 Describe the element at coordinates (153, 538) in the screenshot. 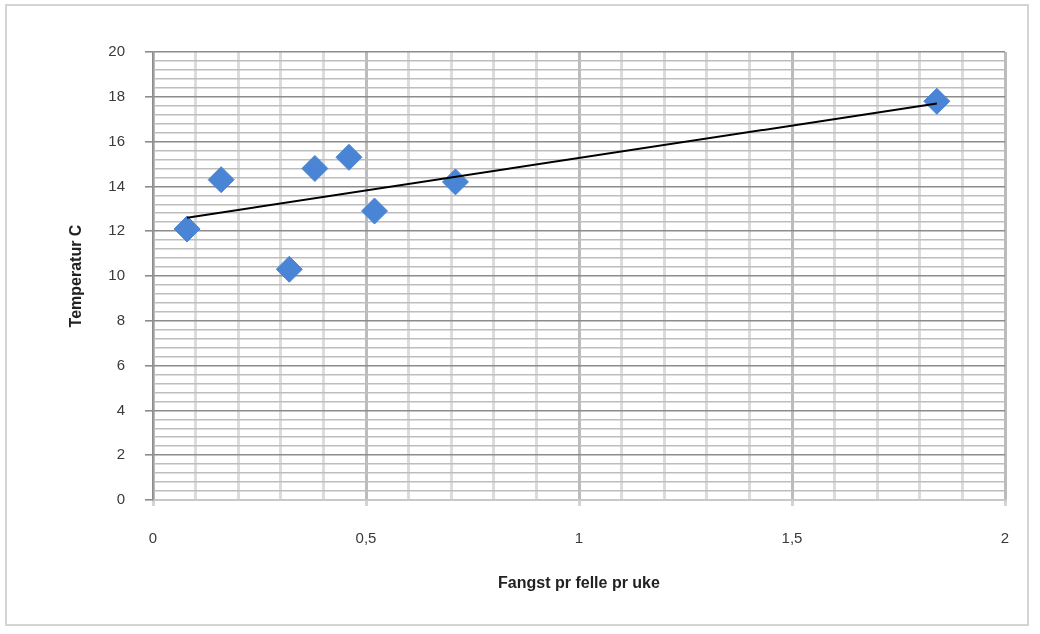

I see `x-tick-label: 0` at that location.